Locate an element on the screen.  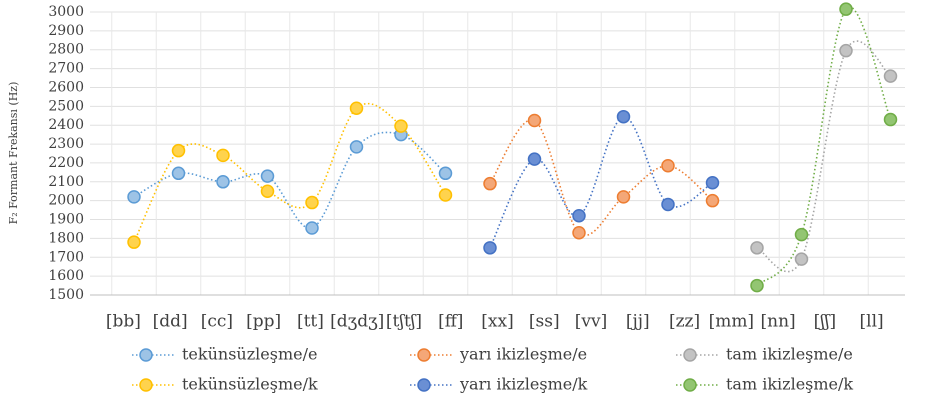
y-tick-label: 1700 is located at coordinates (66, 257).